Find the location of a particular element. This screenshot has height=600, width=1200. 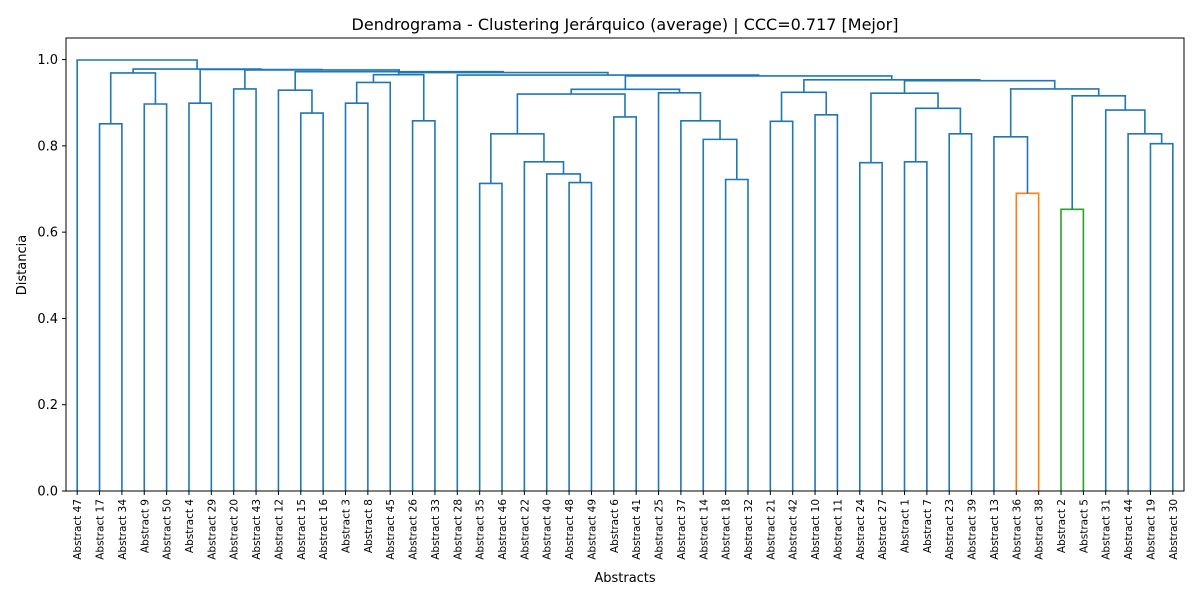

leaf-label: Abstract 48 is located at coordinates (570, 529).